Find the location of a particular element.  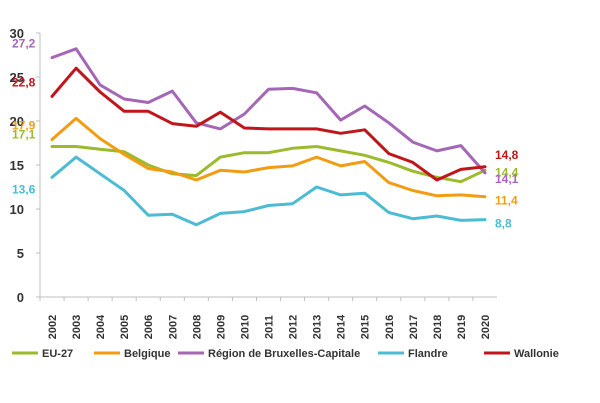

x-tick-label: 2013 is located at coordinates (318, 327).